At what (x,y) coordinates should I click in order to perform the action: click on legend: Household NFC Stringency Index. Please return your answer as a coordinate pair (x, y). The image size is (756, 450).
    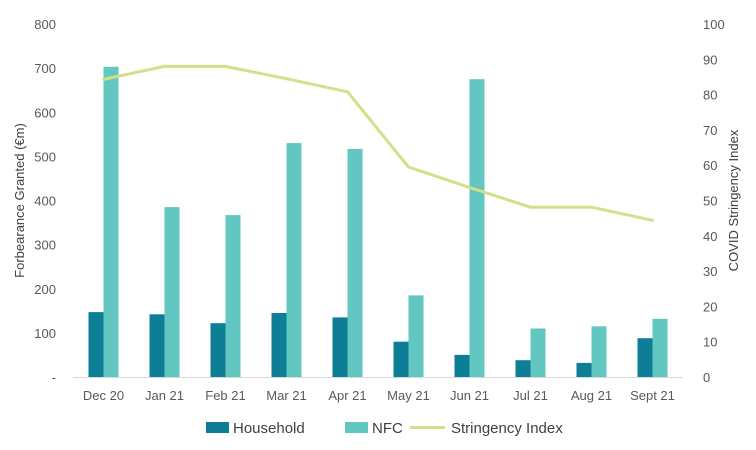
    Looking at the image, I should click on (384, 428).